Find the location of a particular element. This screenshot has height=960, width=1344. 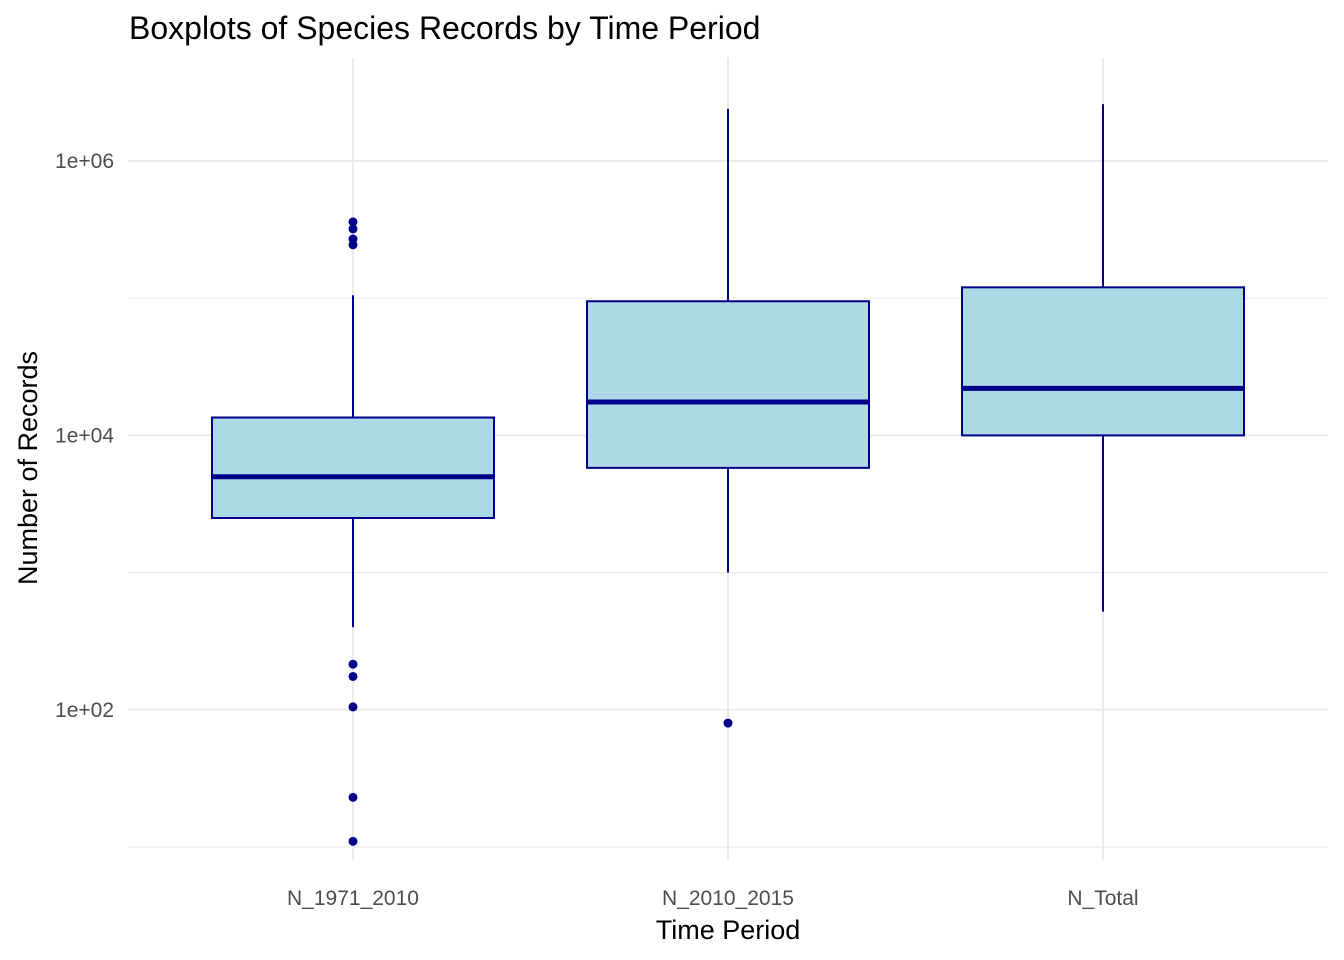

y-axis-title: Number of Records is located at coordinates (28, 468).